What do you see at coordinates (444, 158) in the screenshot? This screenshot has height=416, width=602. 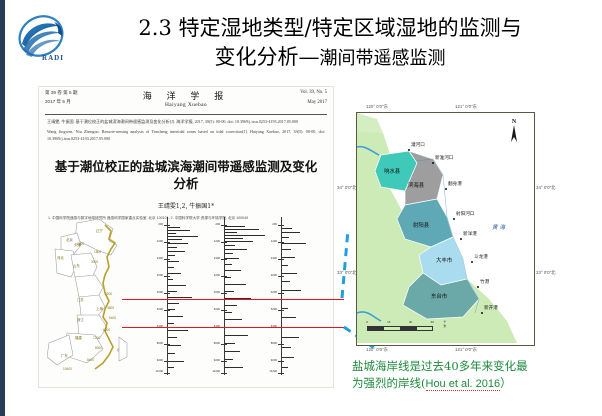 I see `label-xinhuaihekou: 新淮河口` at bounding box center [444, 158].